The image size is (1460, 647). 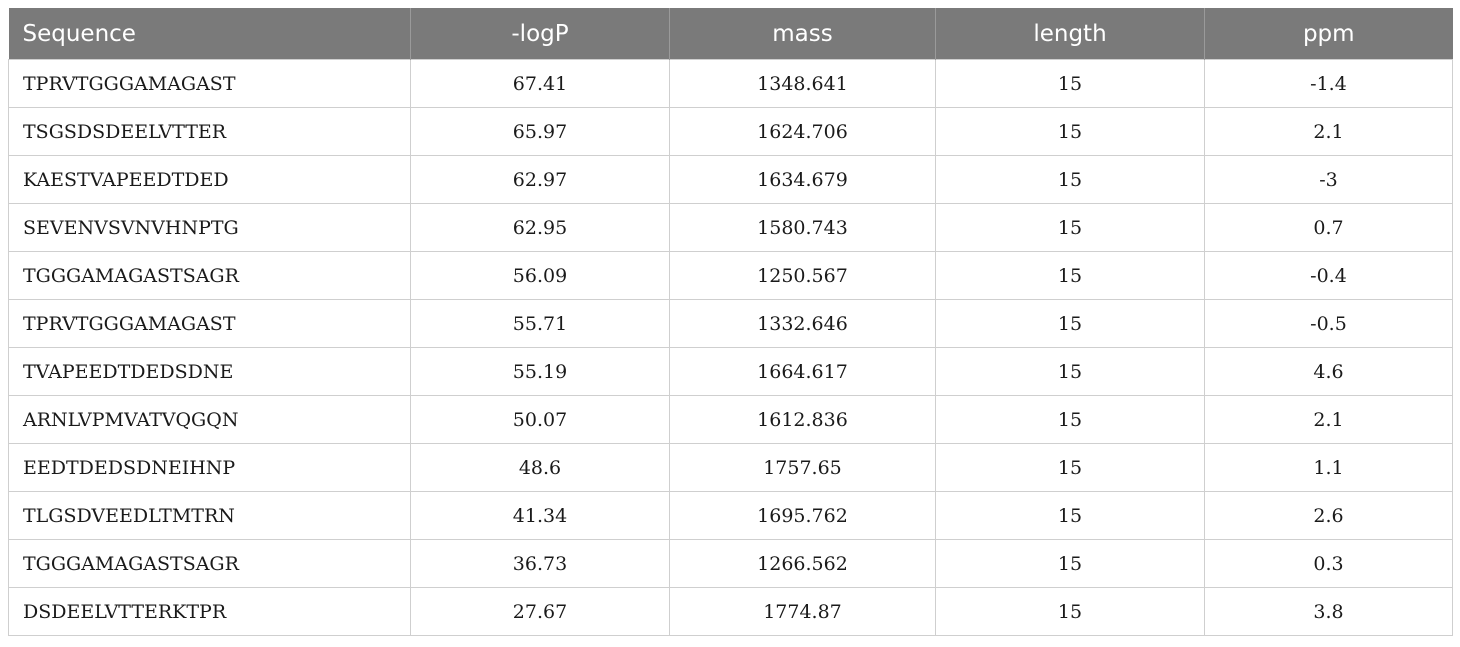 What do you see at coordinates (802, 34) in the screenshot?
I see `header-mass: mass` at bounding box center [802, 34].